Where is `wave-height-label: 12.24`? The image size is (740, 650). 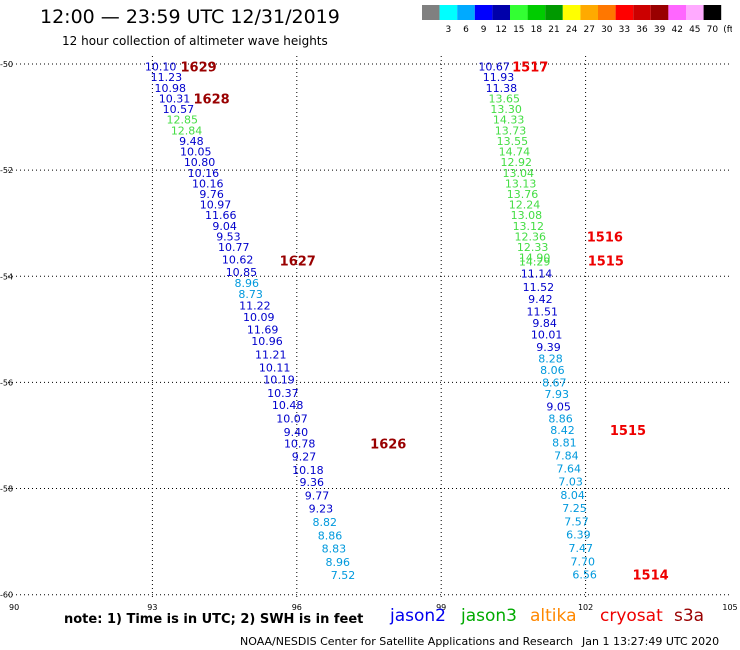 wave-height-label: 12.24 is located at coordinates (525, 205).